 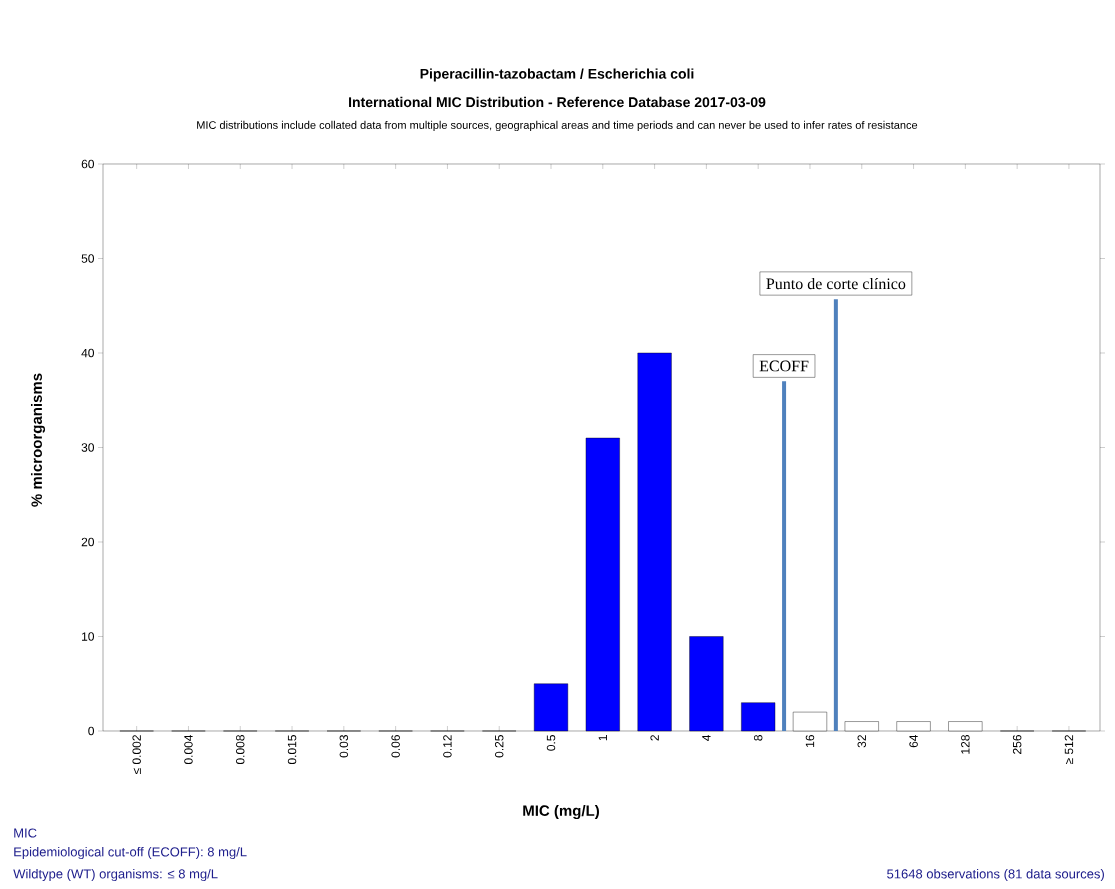 I want to click on text: MIC distributions include collated data from multiple sources, geographical areas and time periods and can never be used to infer rates of resistance, so click(x=557, y=126).